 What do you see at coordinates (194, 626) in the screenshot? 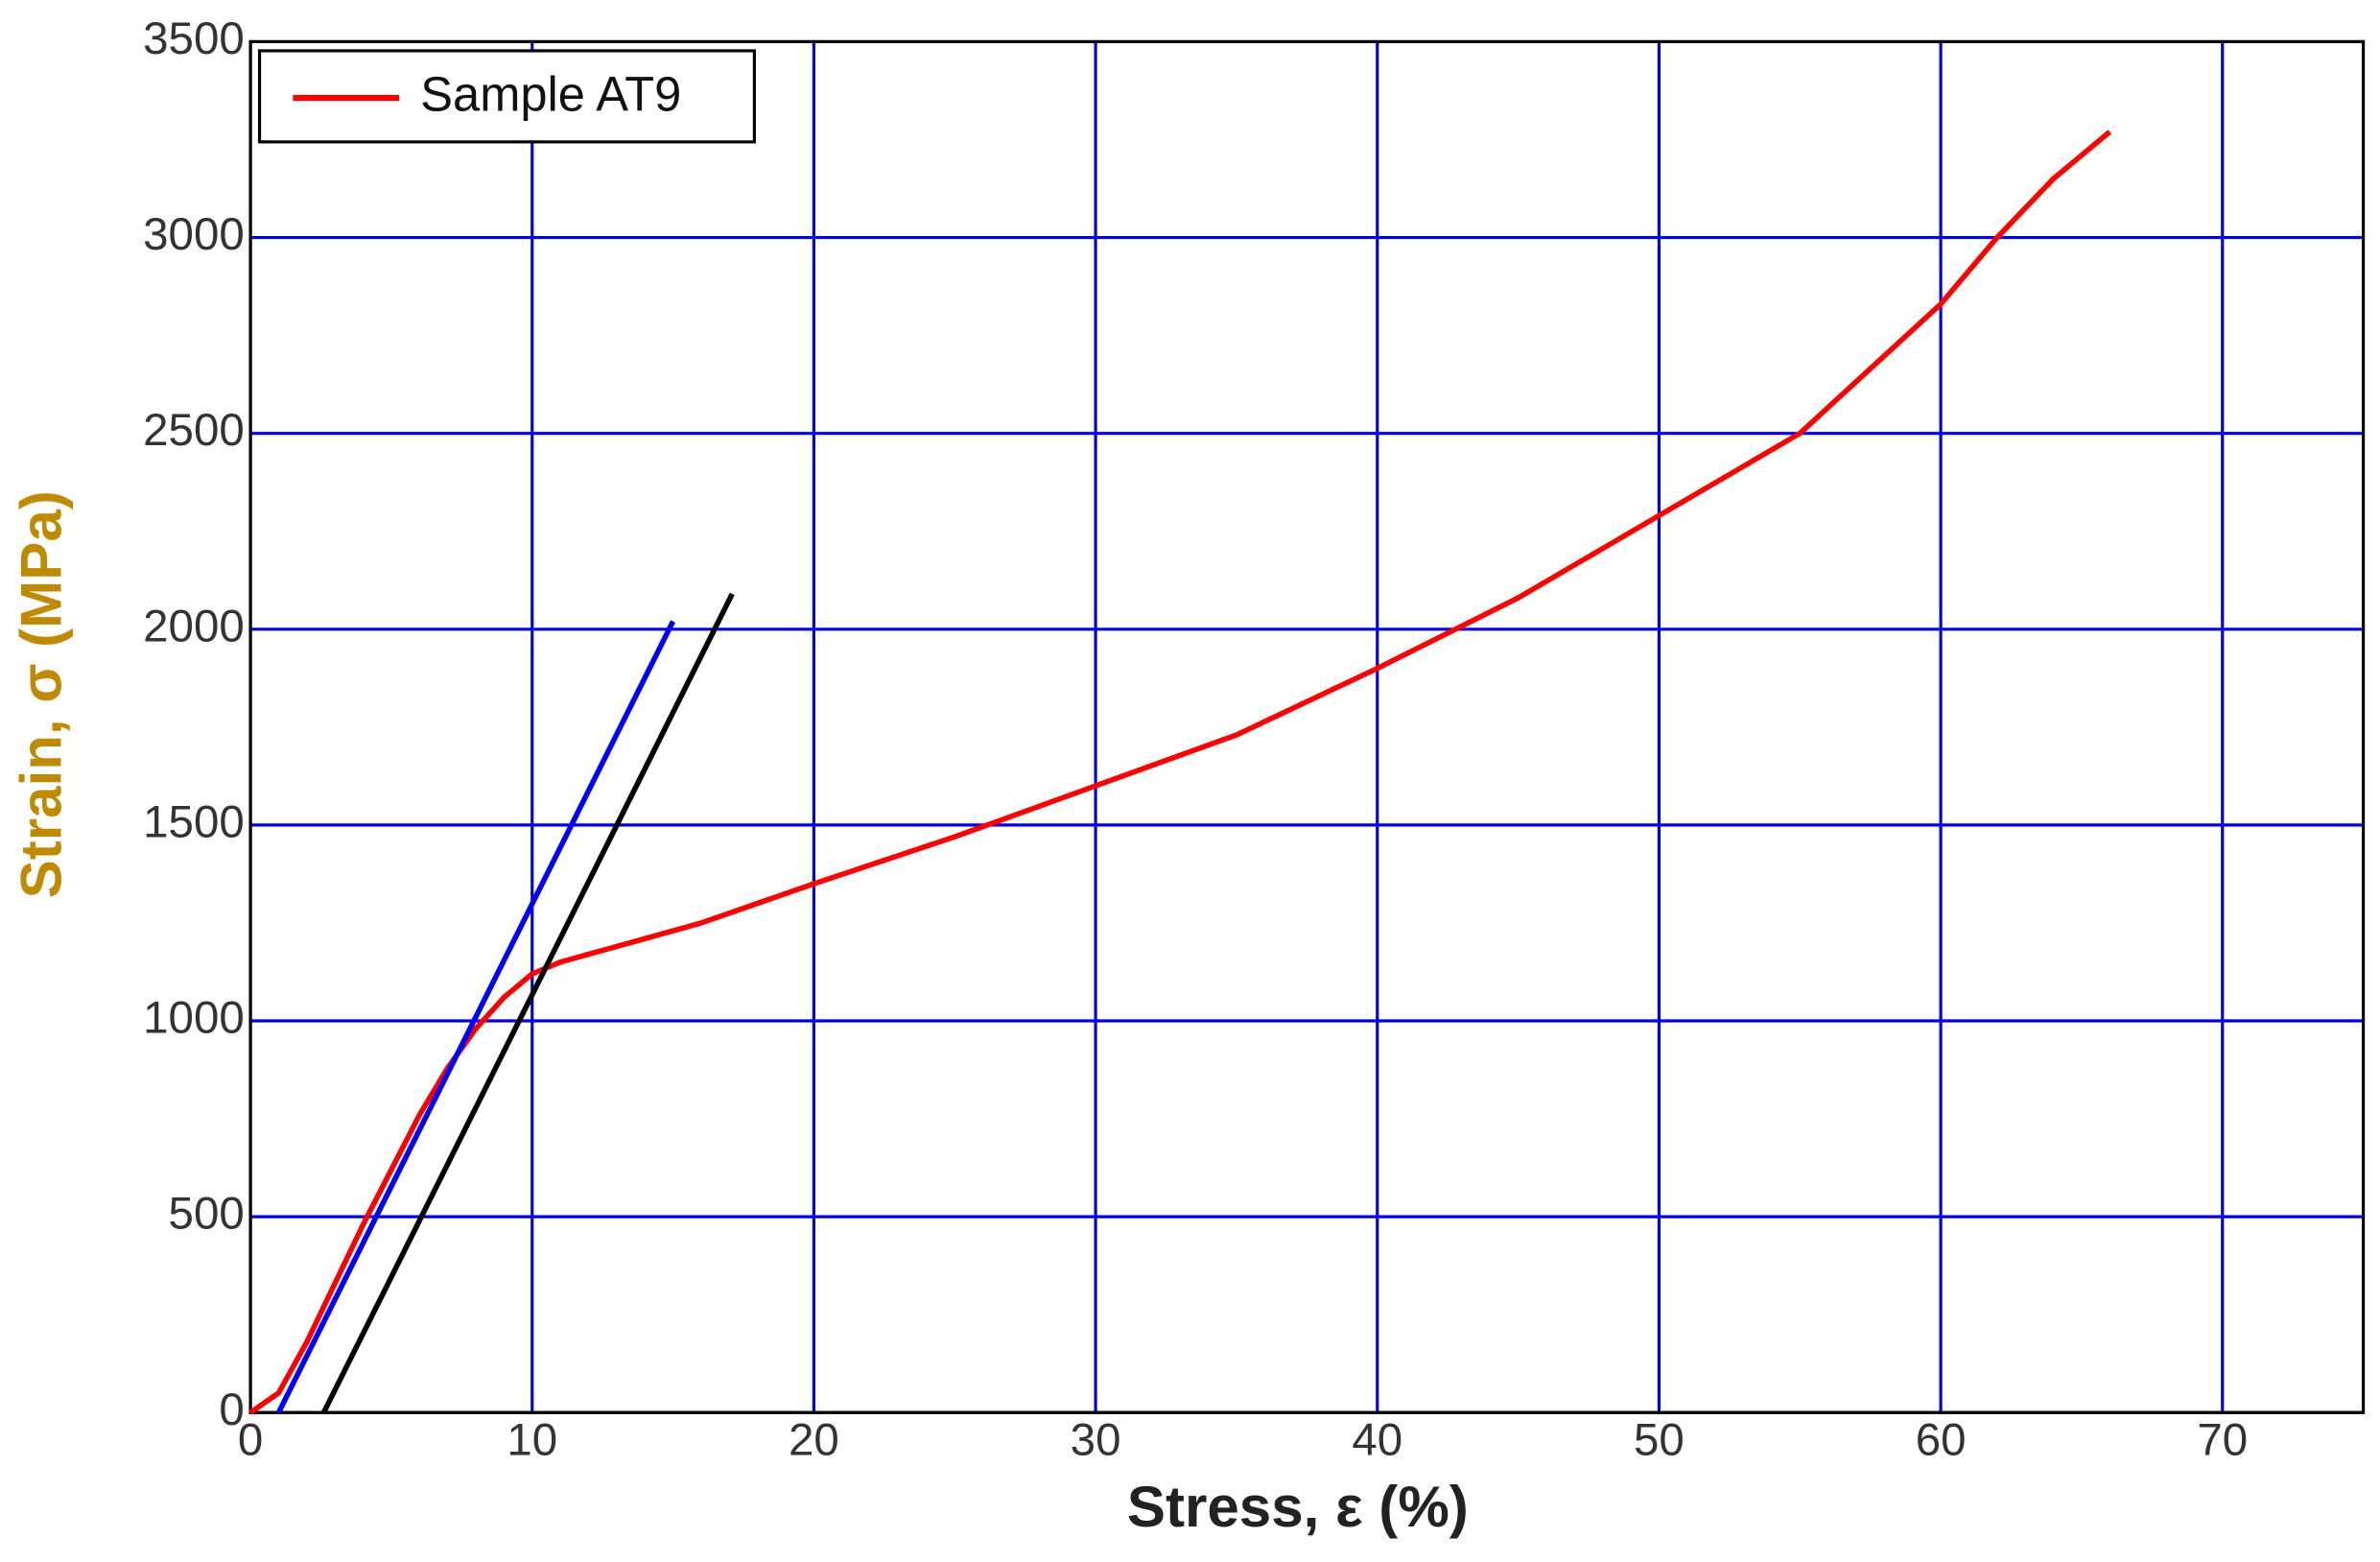
I see `y-tick-label: 2000` at bounding box center [194, 626].